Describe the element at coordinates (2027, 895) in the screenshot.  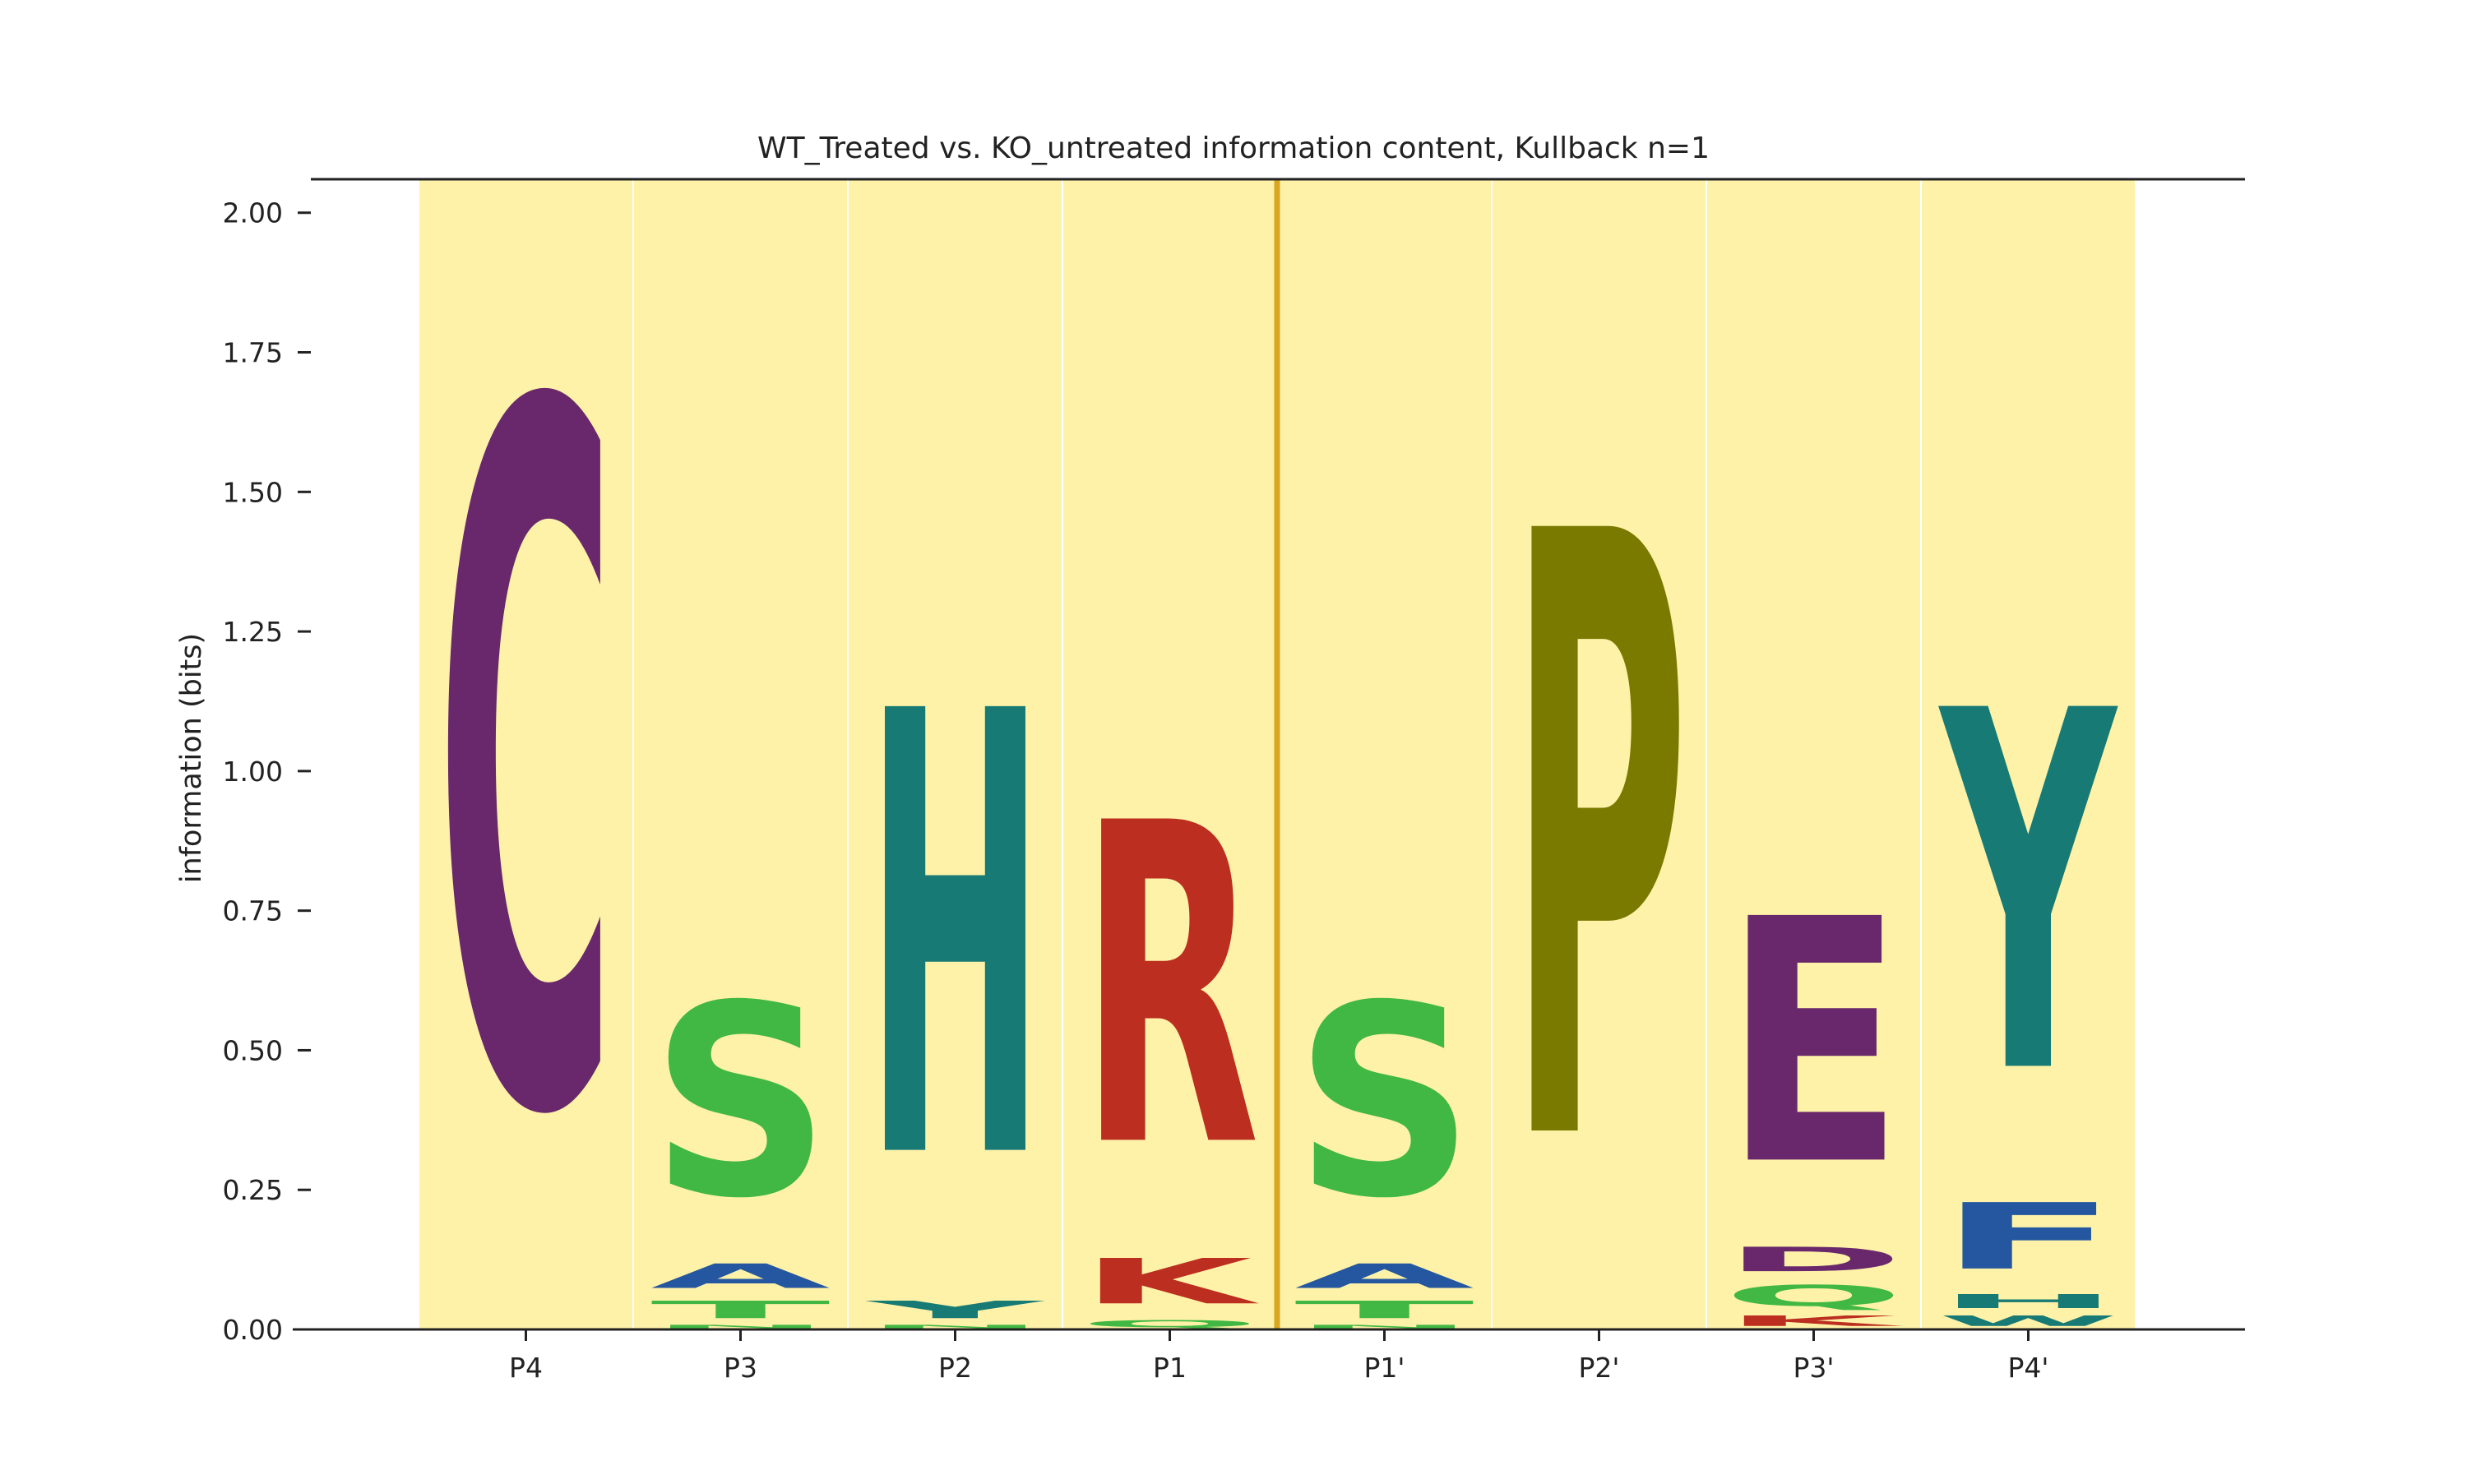
I see `logo-letter-Y-P4-prime: Y` at that location.